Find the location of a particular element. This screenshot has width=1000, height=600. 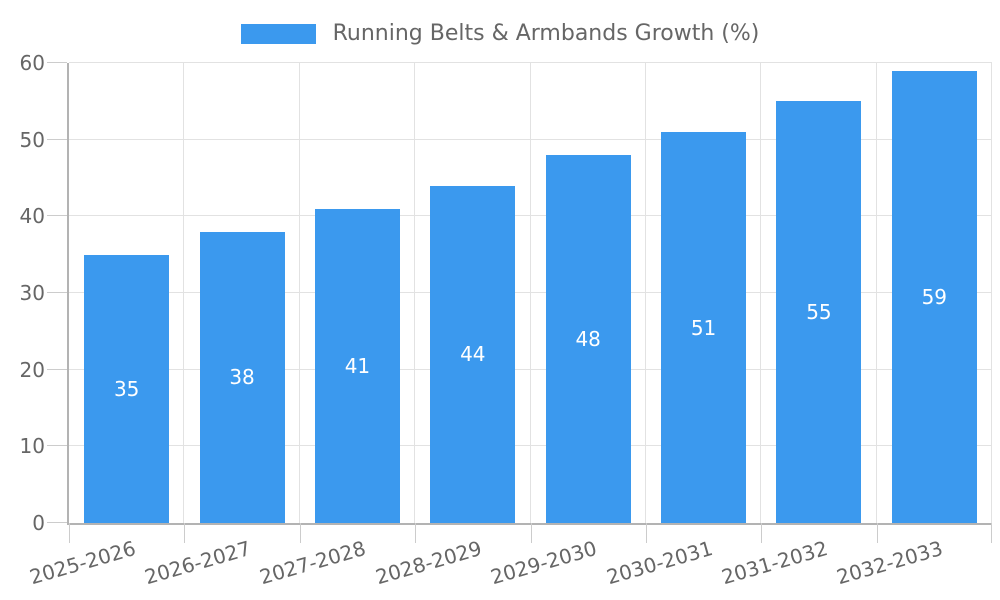

x-axis-tick-label: 2032-2033 is located at coordinates (890, 563).